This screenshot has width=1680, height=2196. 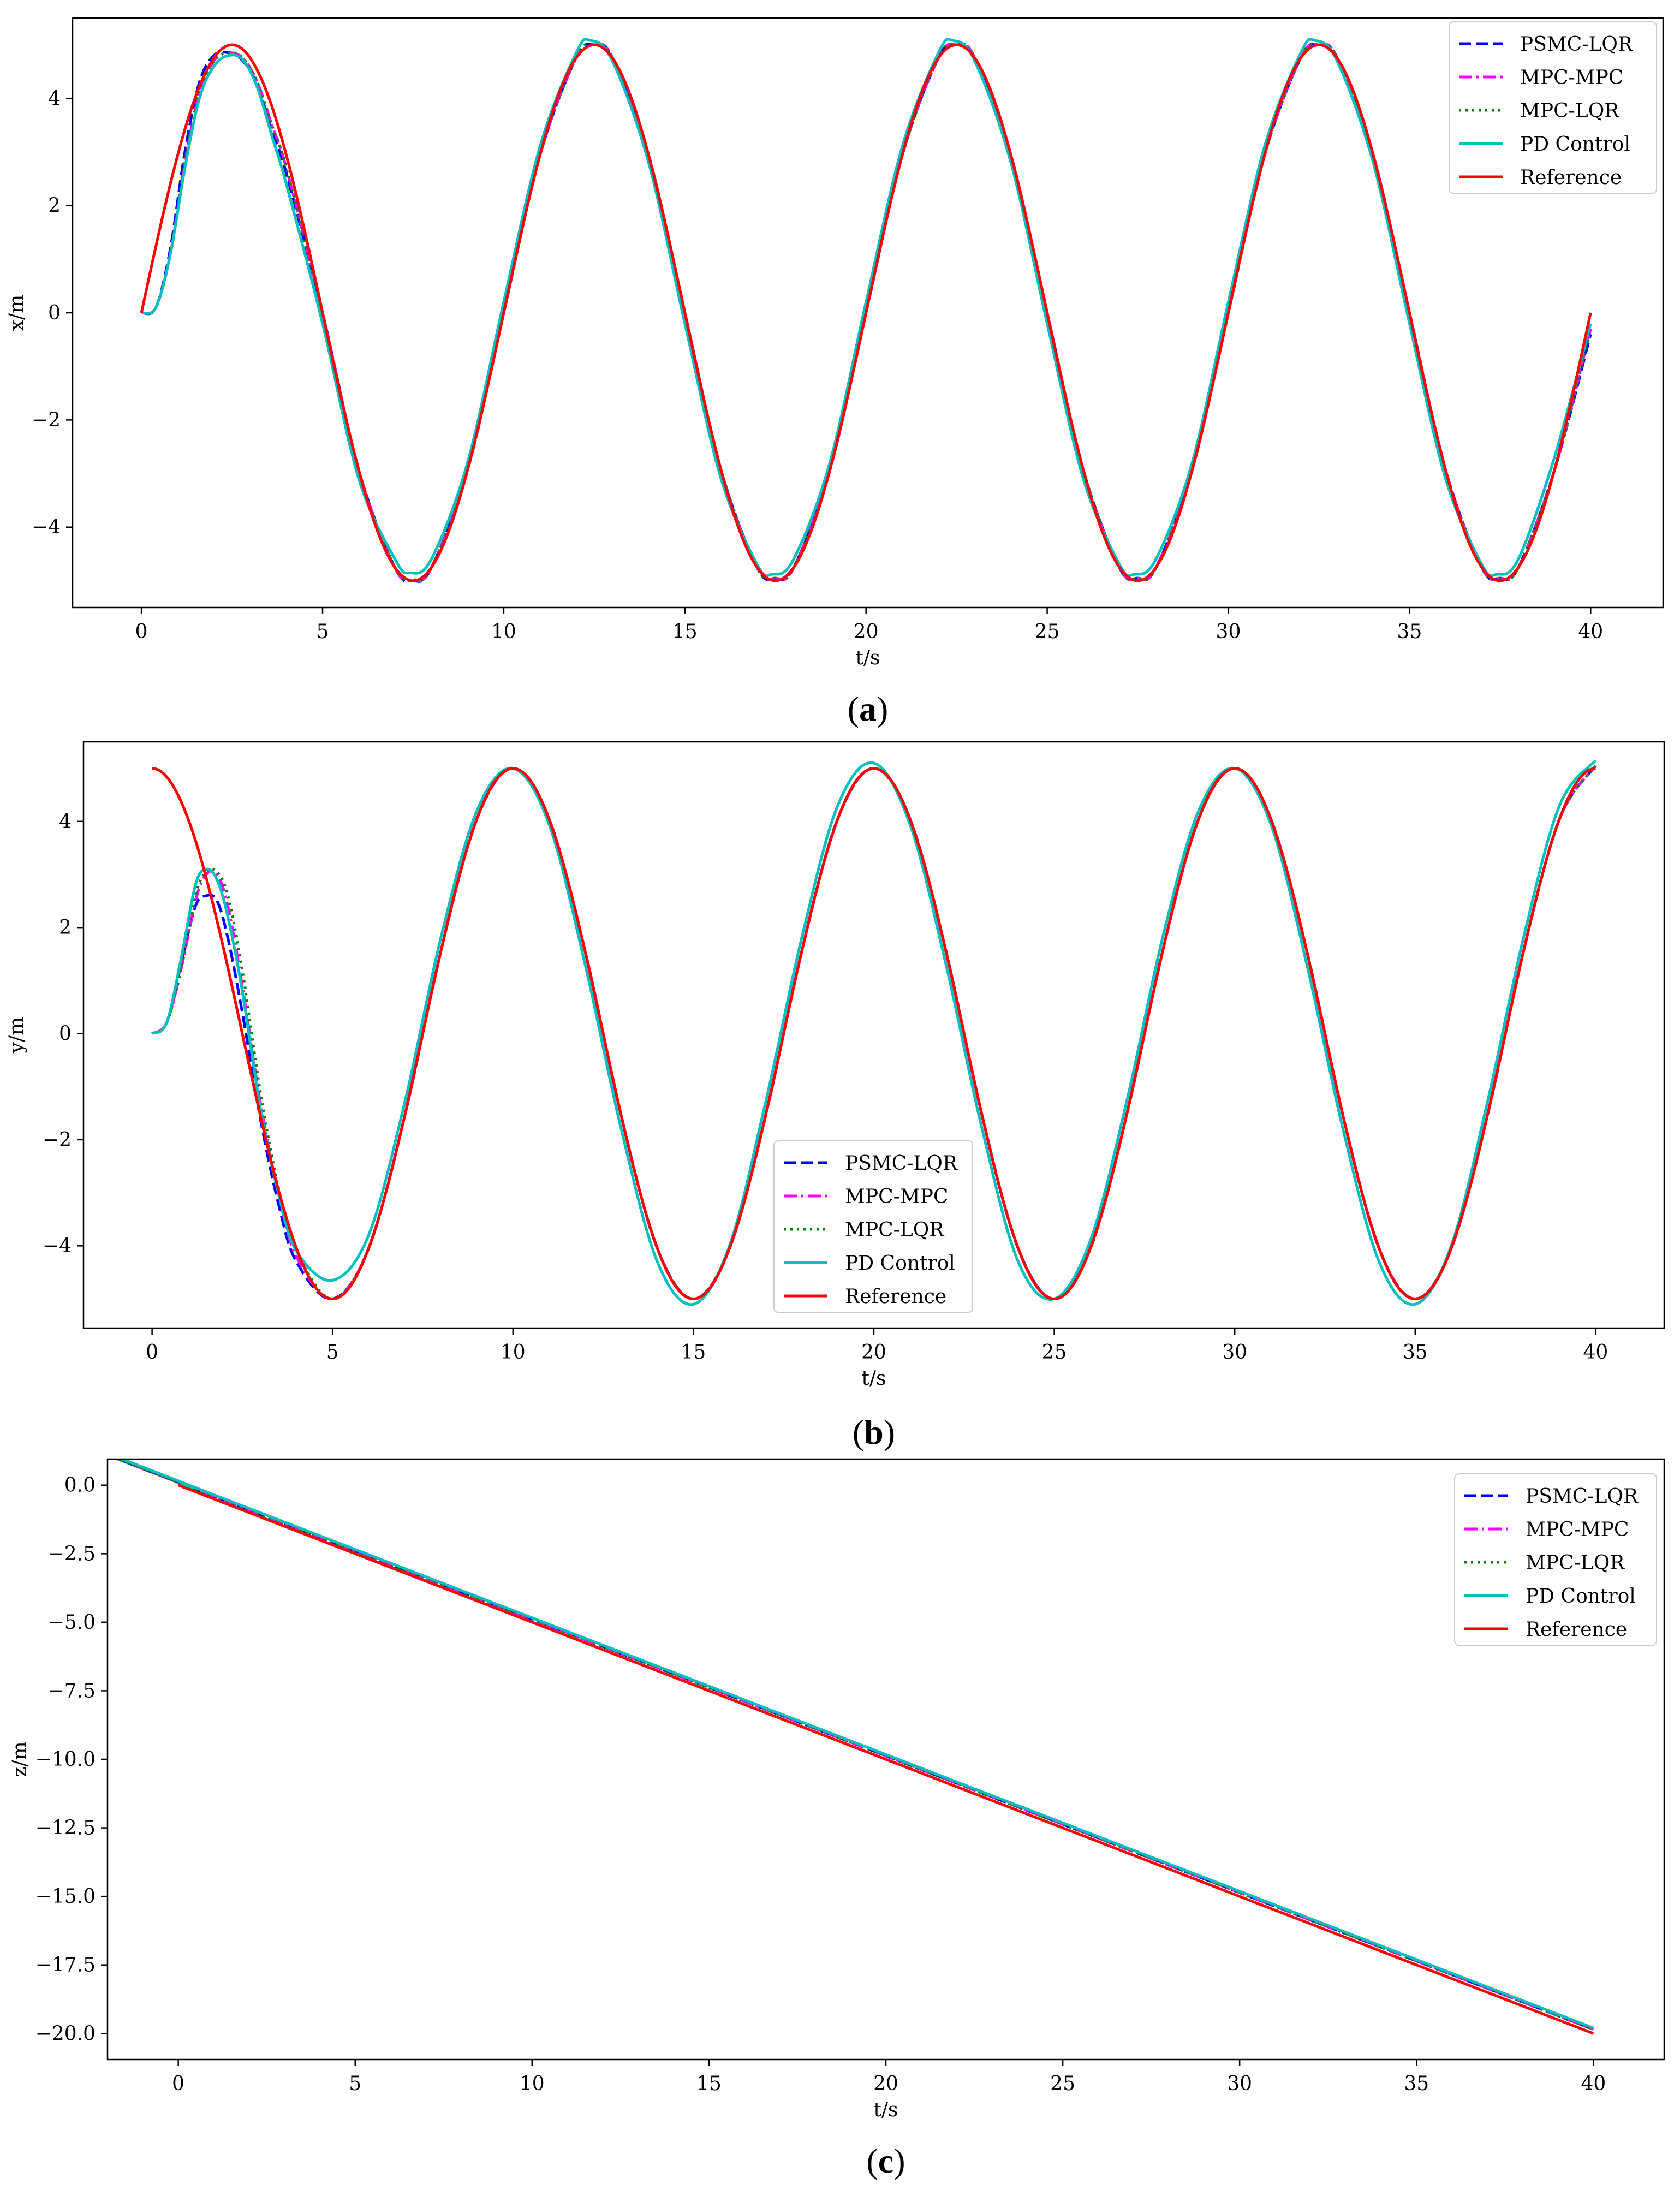 What do you see at coordinates (885, 2161) in the screenshot?
I see `panel-caption: (c)` at bounding box center [885, 2161].